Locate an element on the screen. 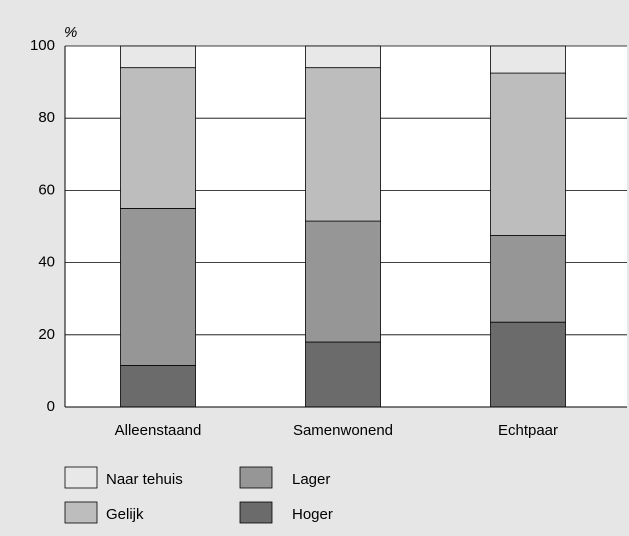 Image resolution: width=629 pixels, height=536 pixels. y-tick-label: 80 is located at coordinates (46, 117).